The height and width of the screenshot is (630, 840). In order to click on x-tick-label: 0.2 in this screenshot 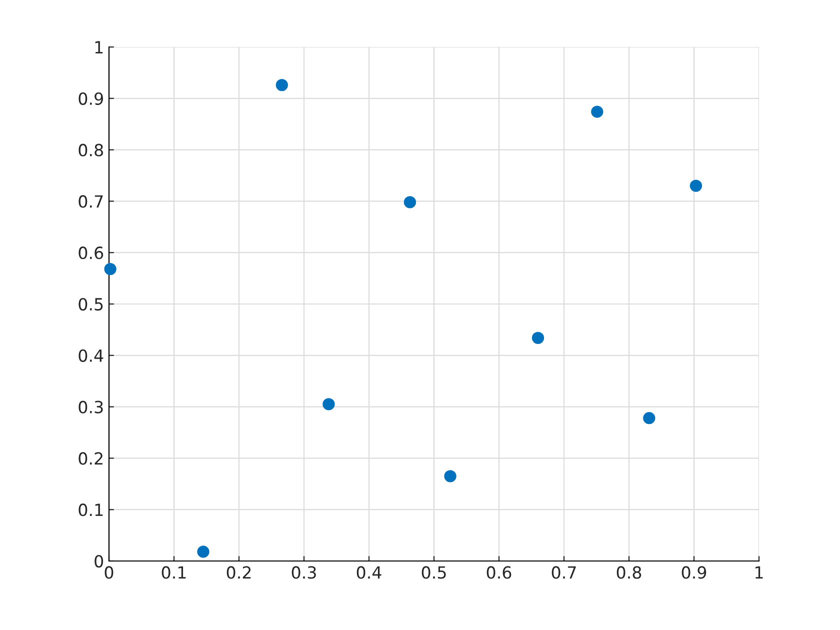, I will do `click(238, 572)`.